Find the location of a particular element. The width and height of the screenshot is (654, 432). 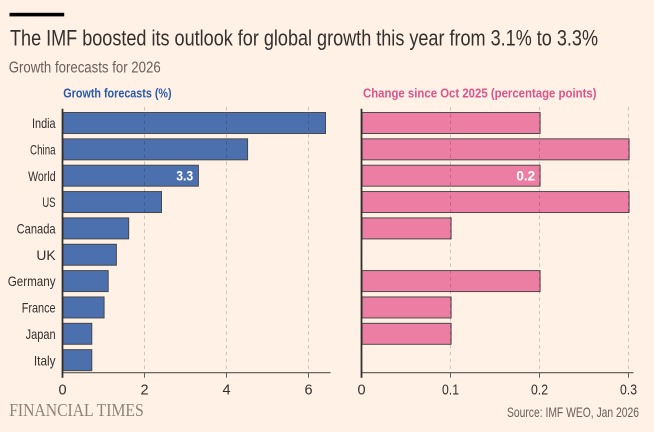

svg-text: Source: IMF WEO, Jan 2026 is located at coordinates (573, 412).